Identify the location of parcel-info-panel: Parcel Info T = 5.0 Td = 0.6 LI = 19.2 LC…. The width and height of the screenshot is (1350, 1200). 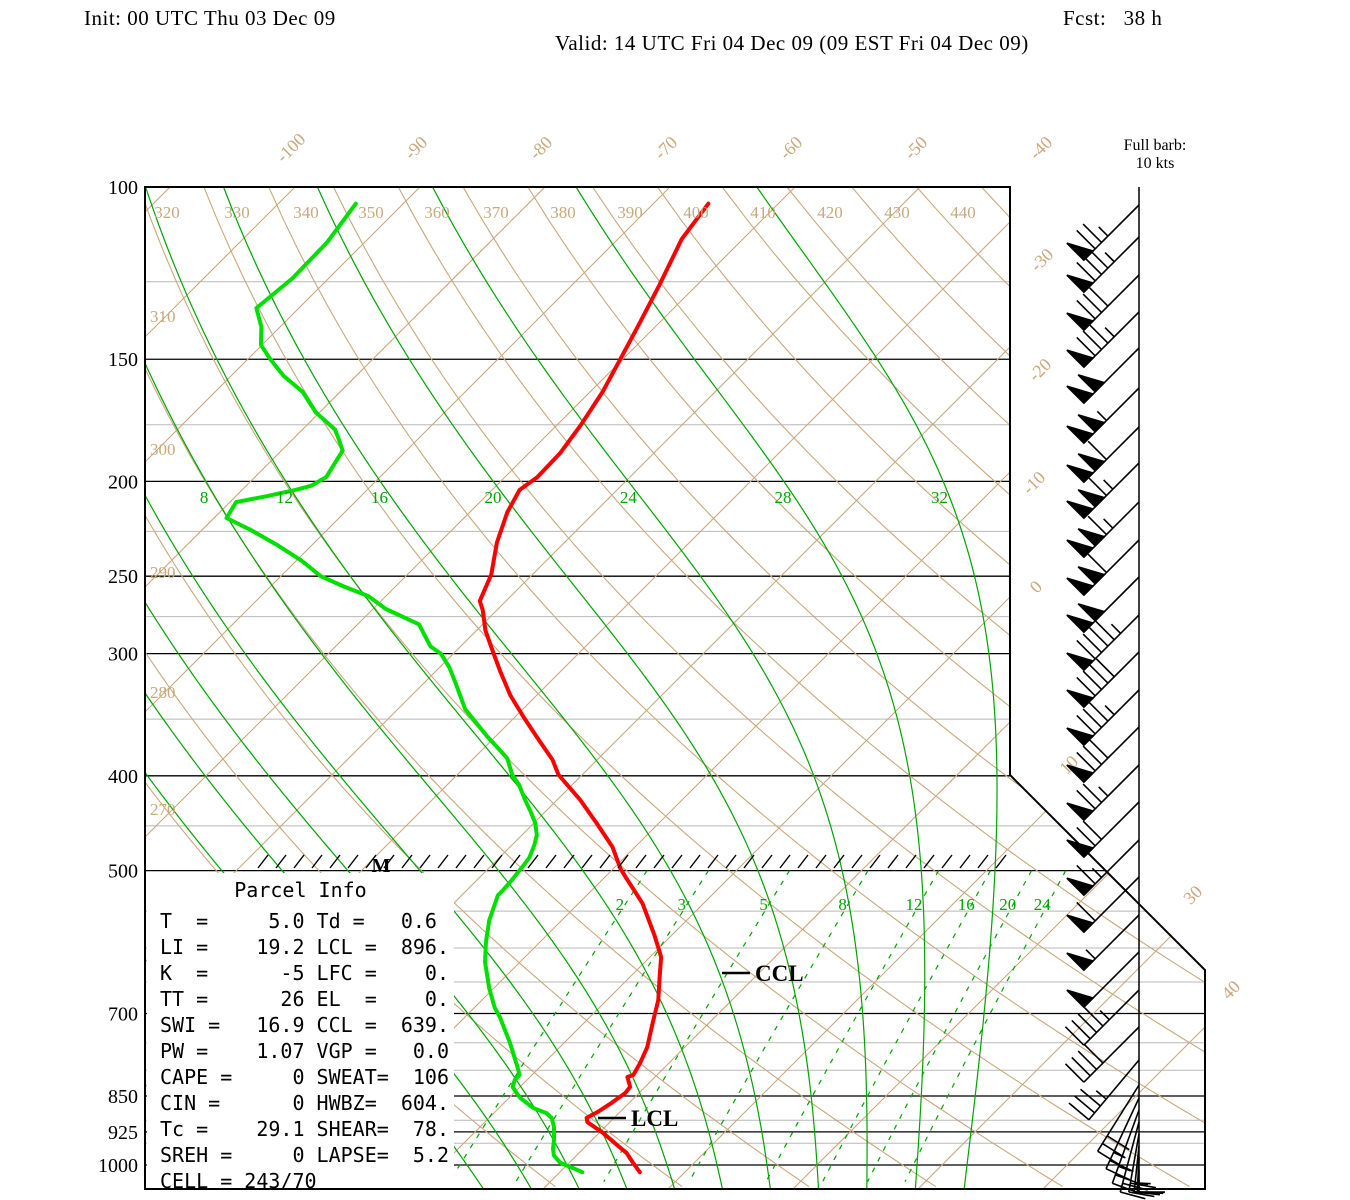
(300, 1033).